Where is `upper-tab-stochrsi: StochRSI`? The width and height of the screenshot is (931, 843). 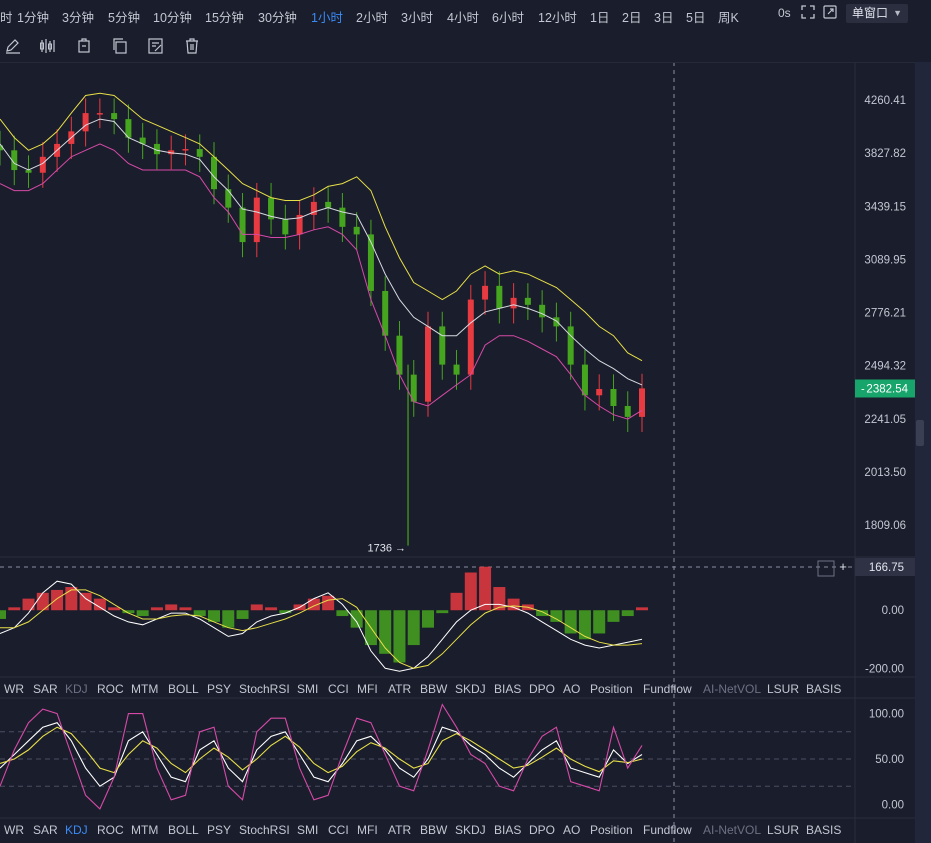 upper-tab-stochrsi: StochRSI is located at coordinates (264, 689).